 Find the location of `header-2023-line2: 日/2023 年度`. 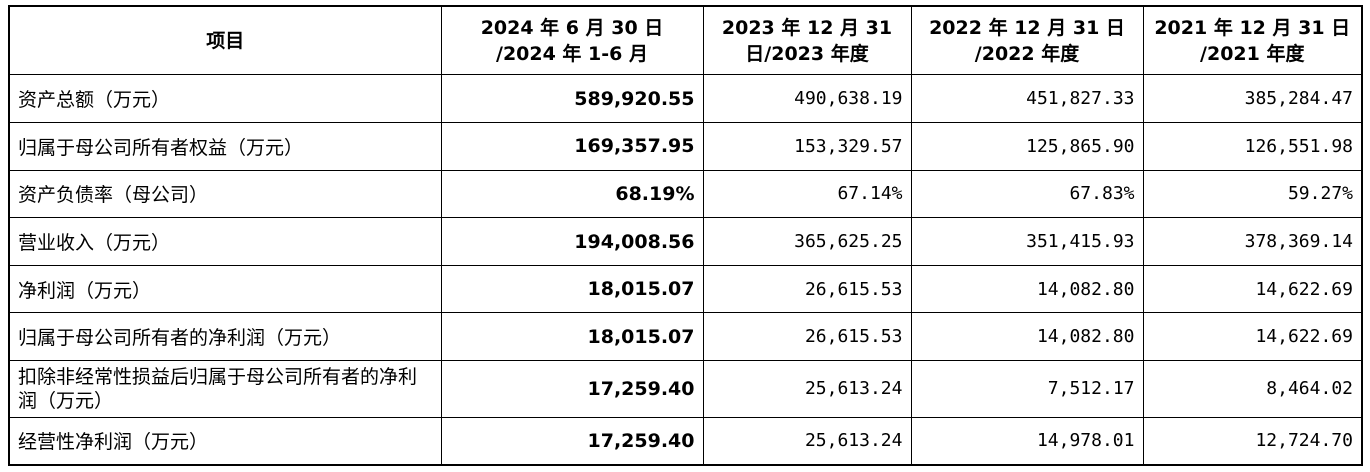

header-2023-line2: 日/2023 年度 is located at coordinates (807, 53).